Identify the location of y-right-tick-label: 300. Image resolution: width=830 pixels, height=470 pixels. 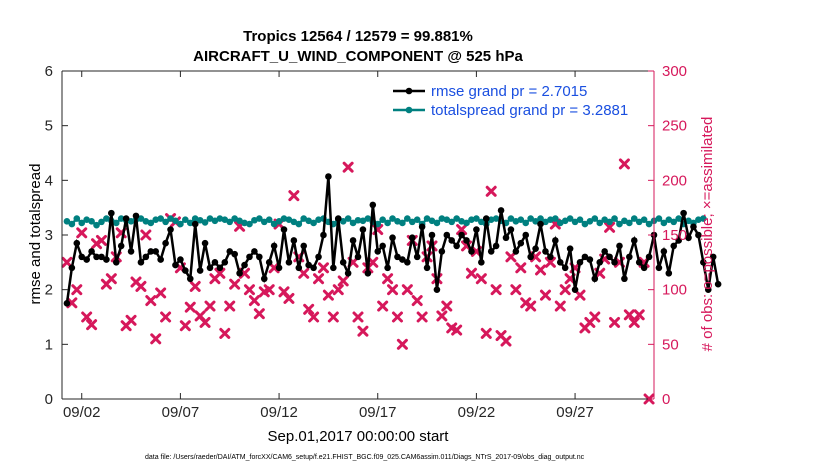
(674, 71).